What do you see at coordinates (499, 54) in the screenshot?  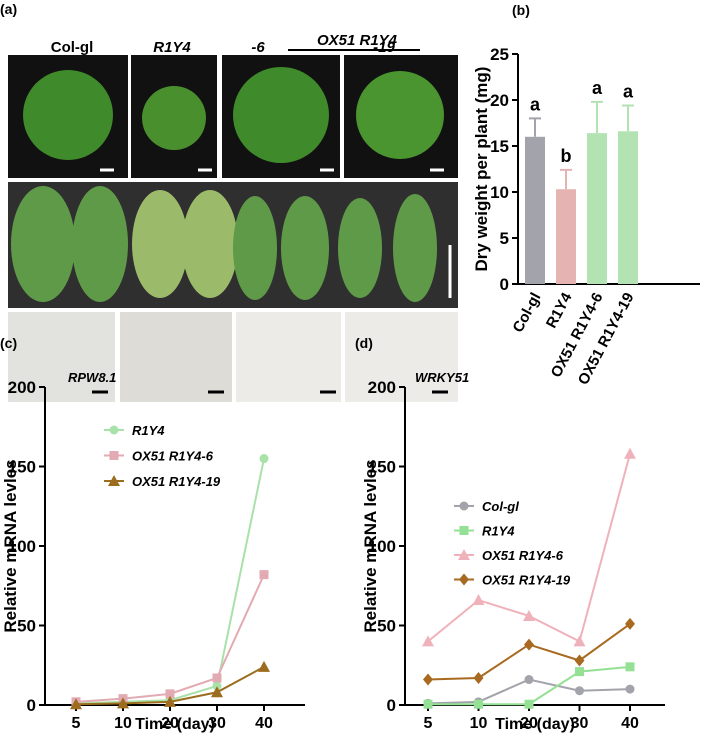 I see `y-tick-label: 25` at bounding box center [499, 54].